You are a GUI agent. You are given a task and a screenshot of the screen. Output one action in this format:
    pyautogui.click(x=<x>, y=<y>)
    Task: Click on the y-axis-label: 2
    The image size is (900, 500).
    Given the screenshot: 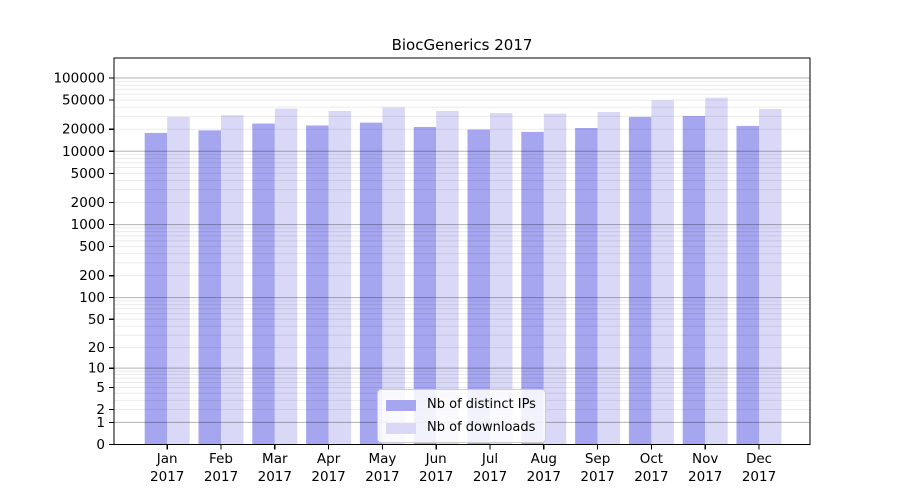 What is the action you would take?
    pyautogui.click(x=100, y=410)
    